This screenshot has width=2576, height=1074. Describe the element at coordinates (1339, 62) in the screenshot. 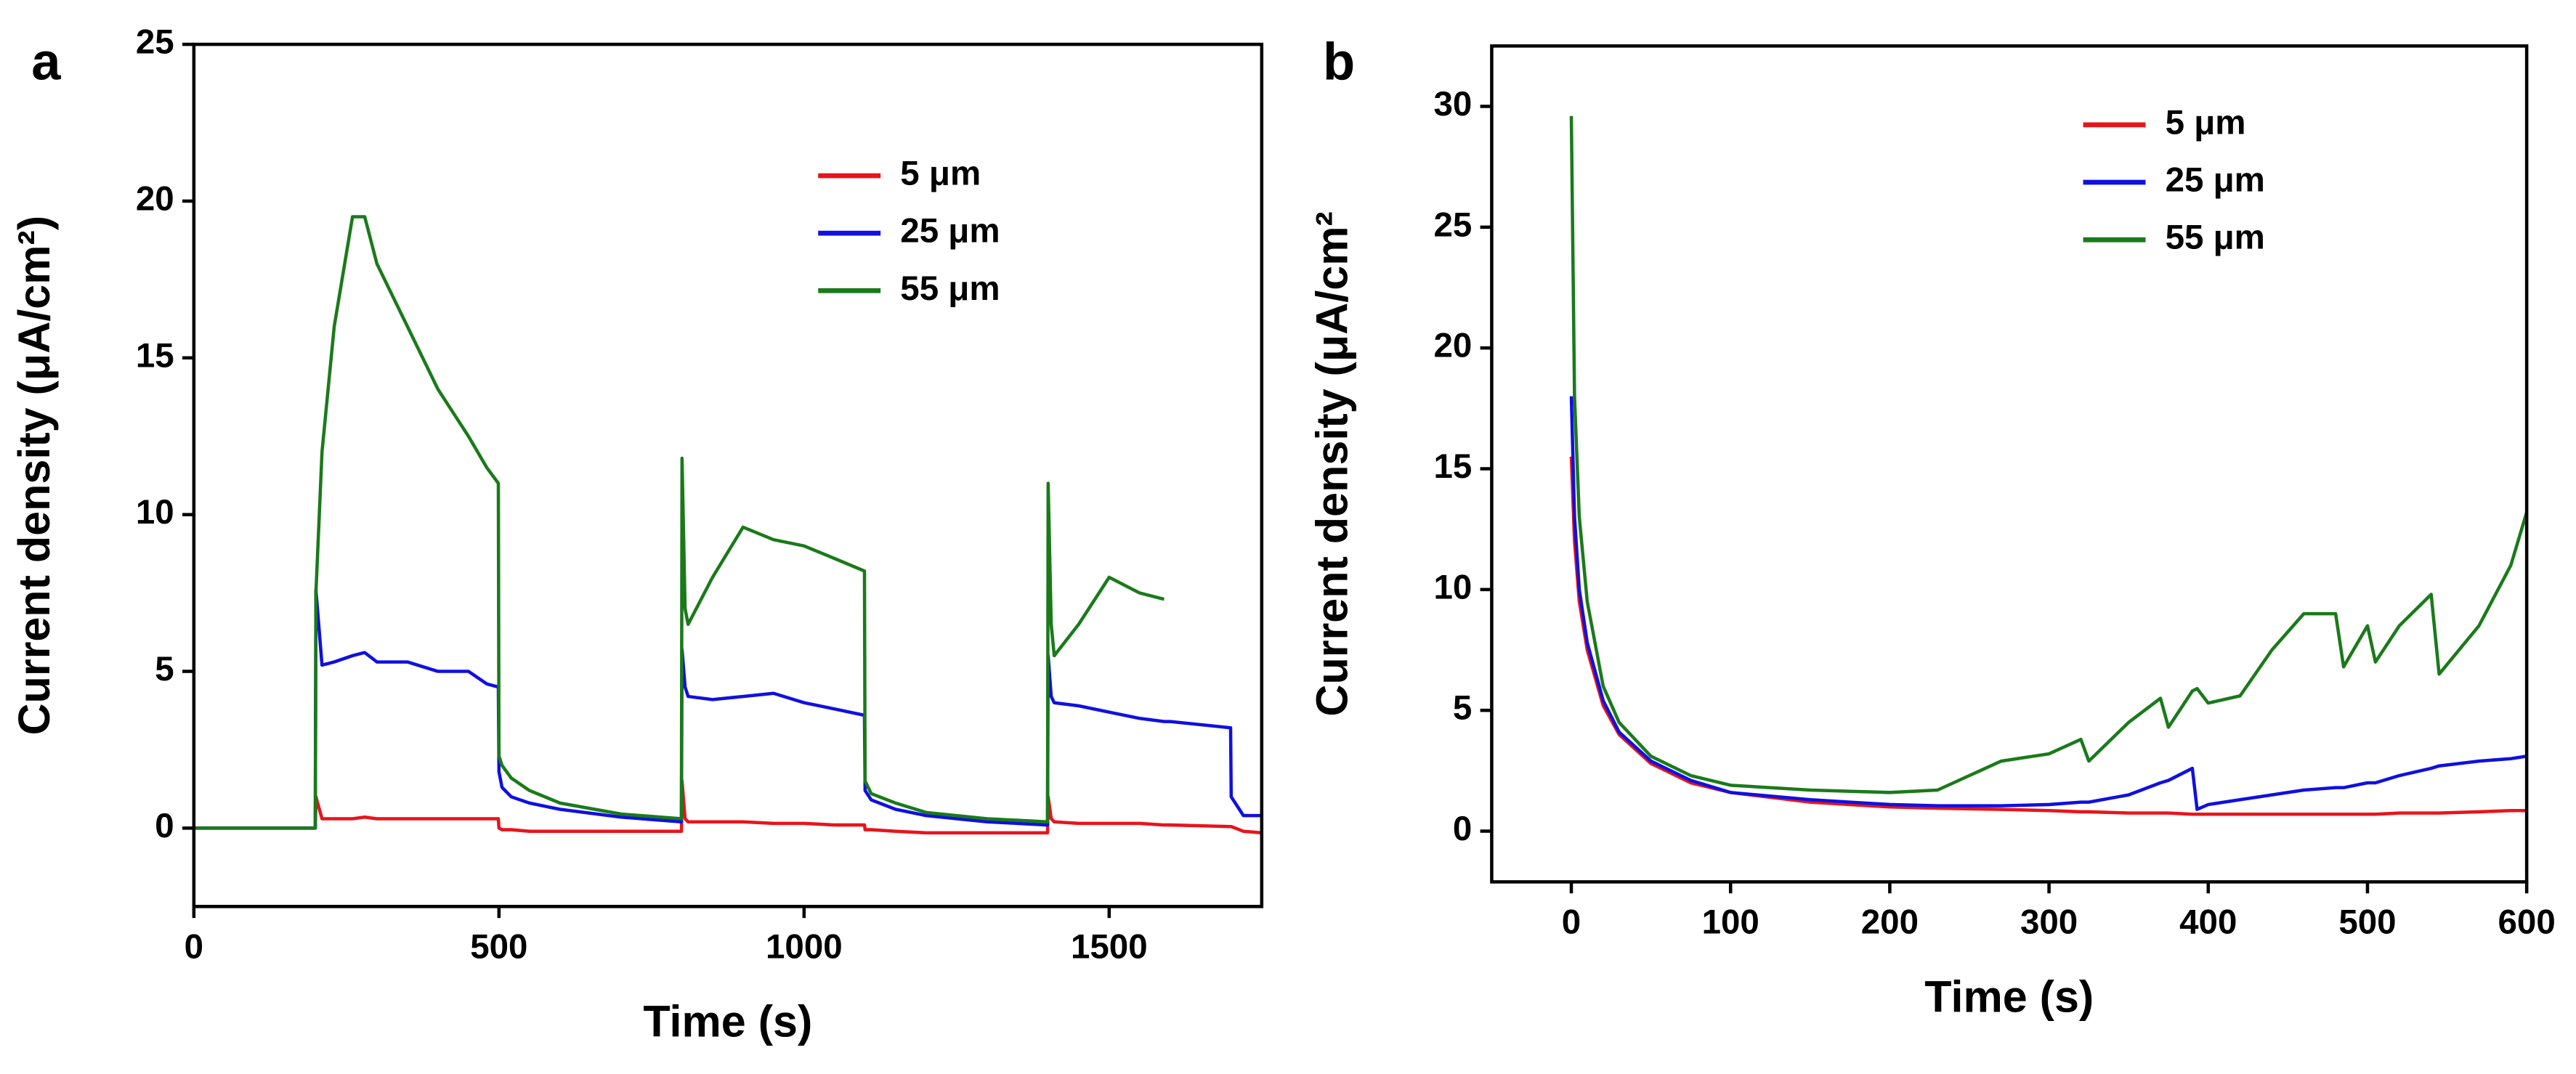

I see `panel-label: b` at that location.